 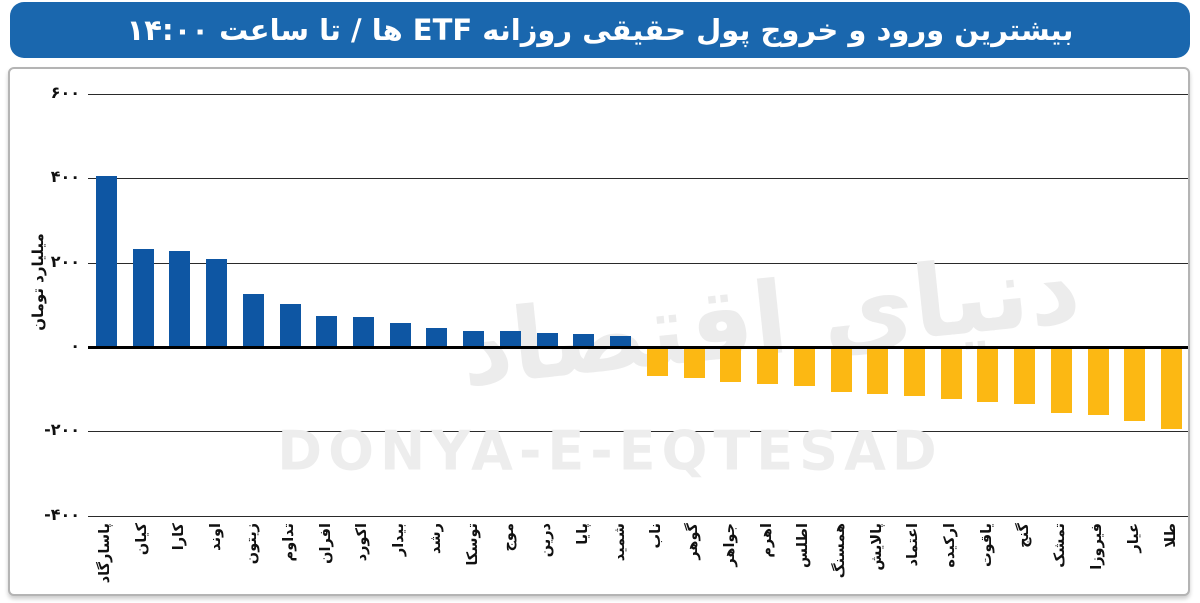 What do you see at coordinates (216, 556) in the screenshot?
I see `x-label-column: اوند` at bounding box center [216, 556].